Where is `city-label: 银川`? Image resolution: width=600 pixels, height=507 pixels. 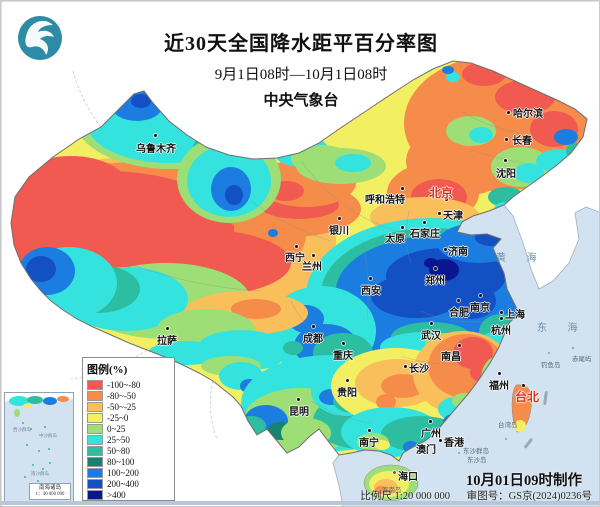 city-label: 银川 is located at coordinates (339, 231).